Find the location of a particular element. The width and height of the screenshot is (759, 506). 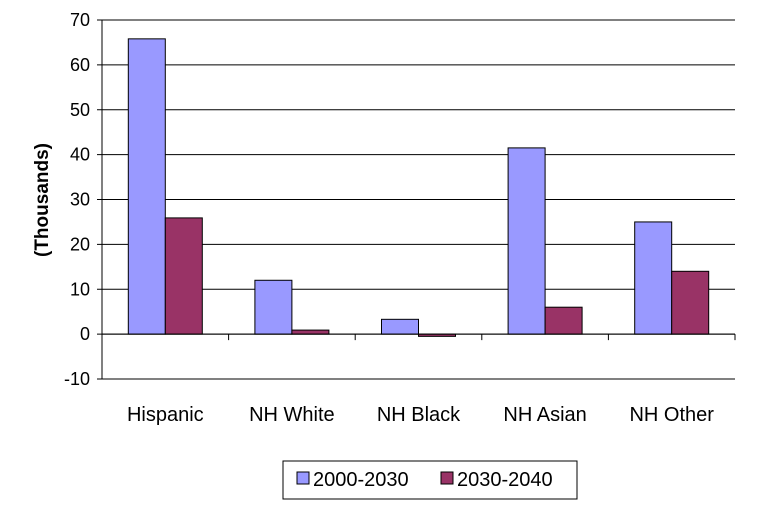

y-axis-title: (Thousands) is located at coordinates (42, 200).